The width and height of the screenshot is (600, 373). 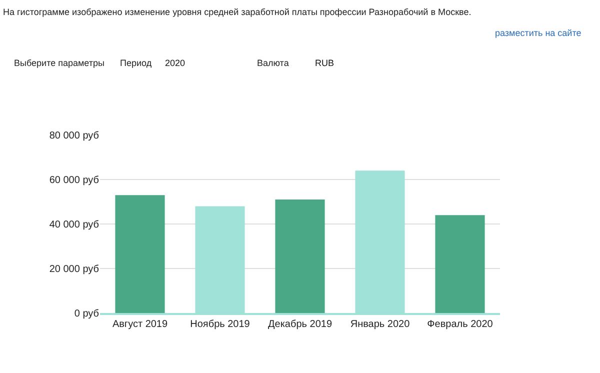 What do you see at coordinates (74, 180) in the screenshot?
I see `y-tick-label: 60 000 руб` at bounding box center [74, 180].